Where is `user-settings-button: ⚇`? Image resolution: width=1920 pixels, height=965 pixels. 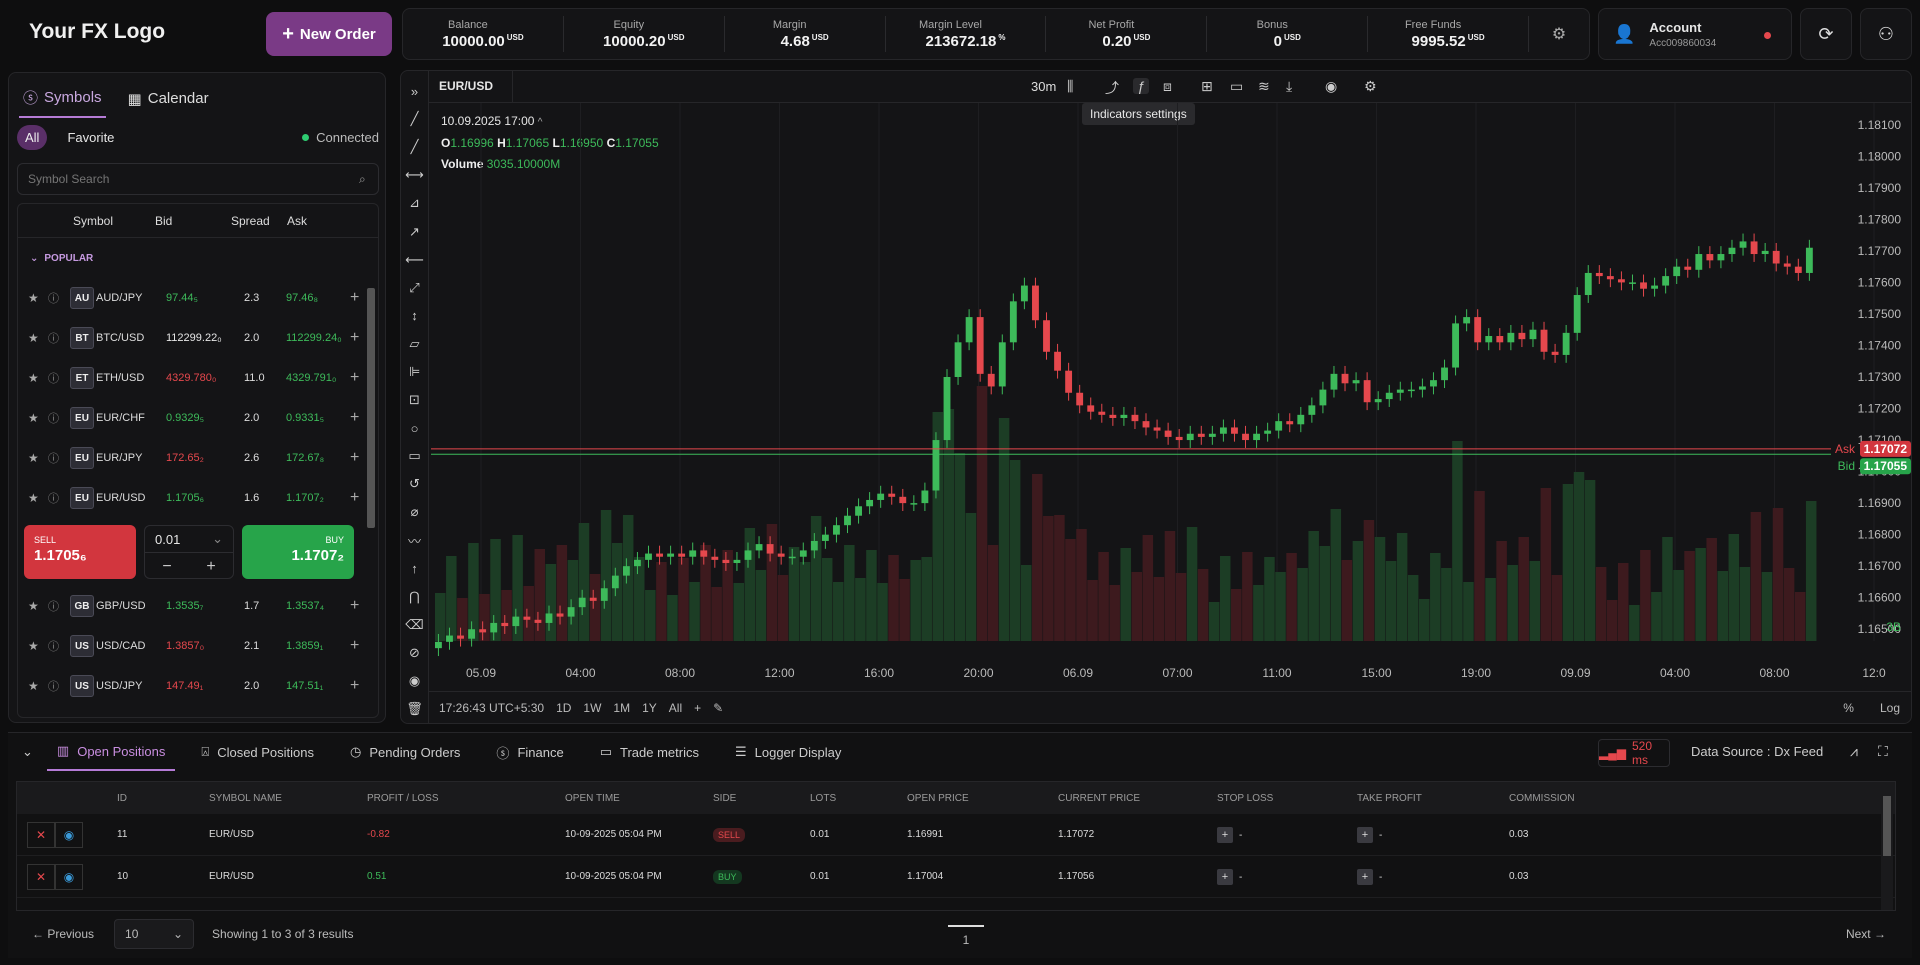 user-settings-button: ⚇ is located at coordinates (1886, 34).